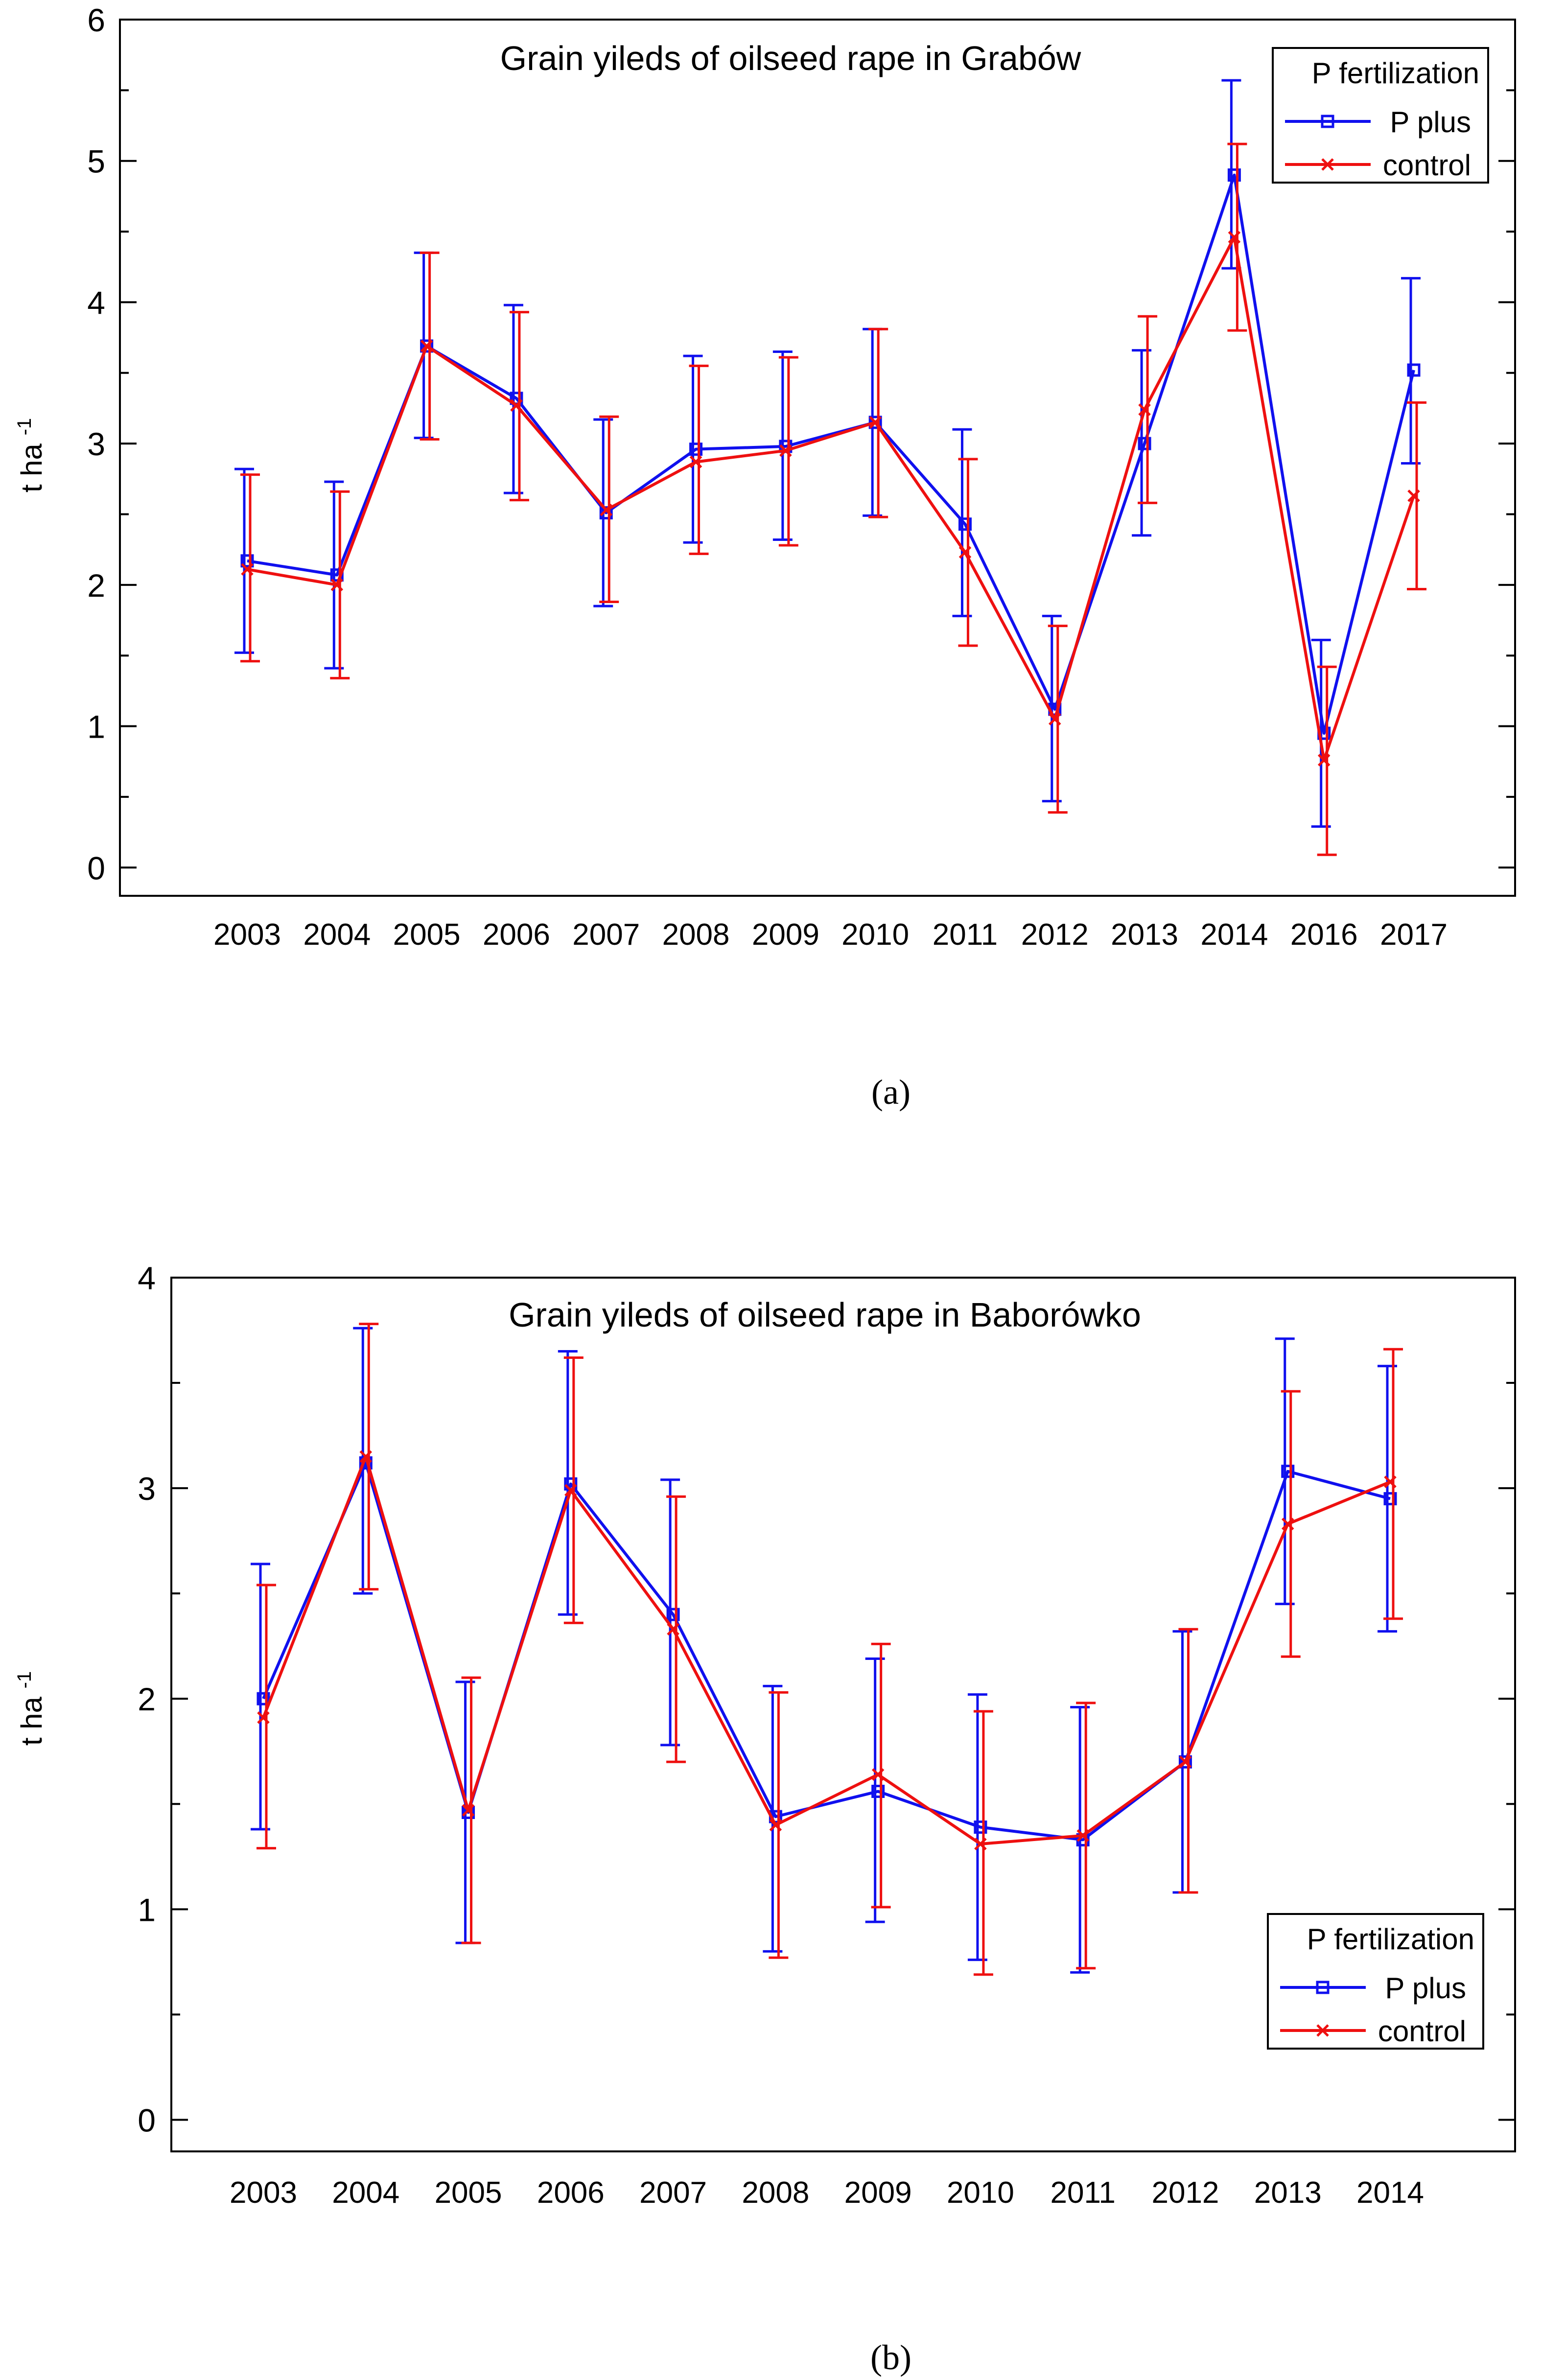  I want to click on x-tick-label: 2017, so click(1414, 935).